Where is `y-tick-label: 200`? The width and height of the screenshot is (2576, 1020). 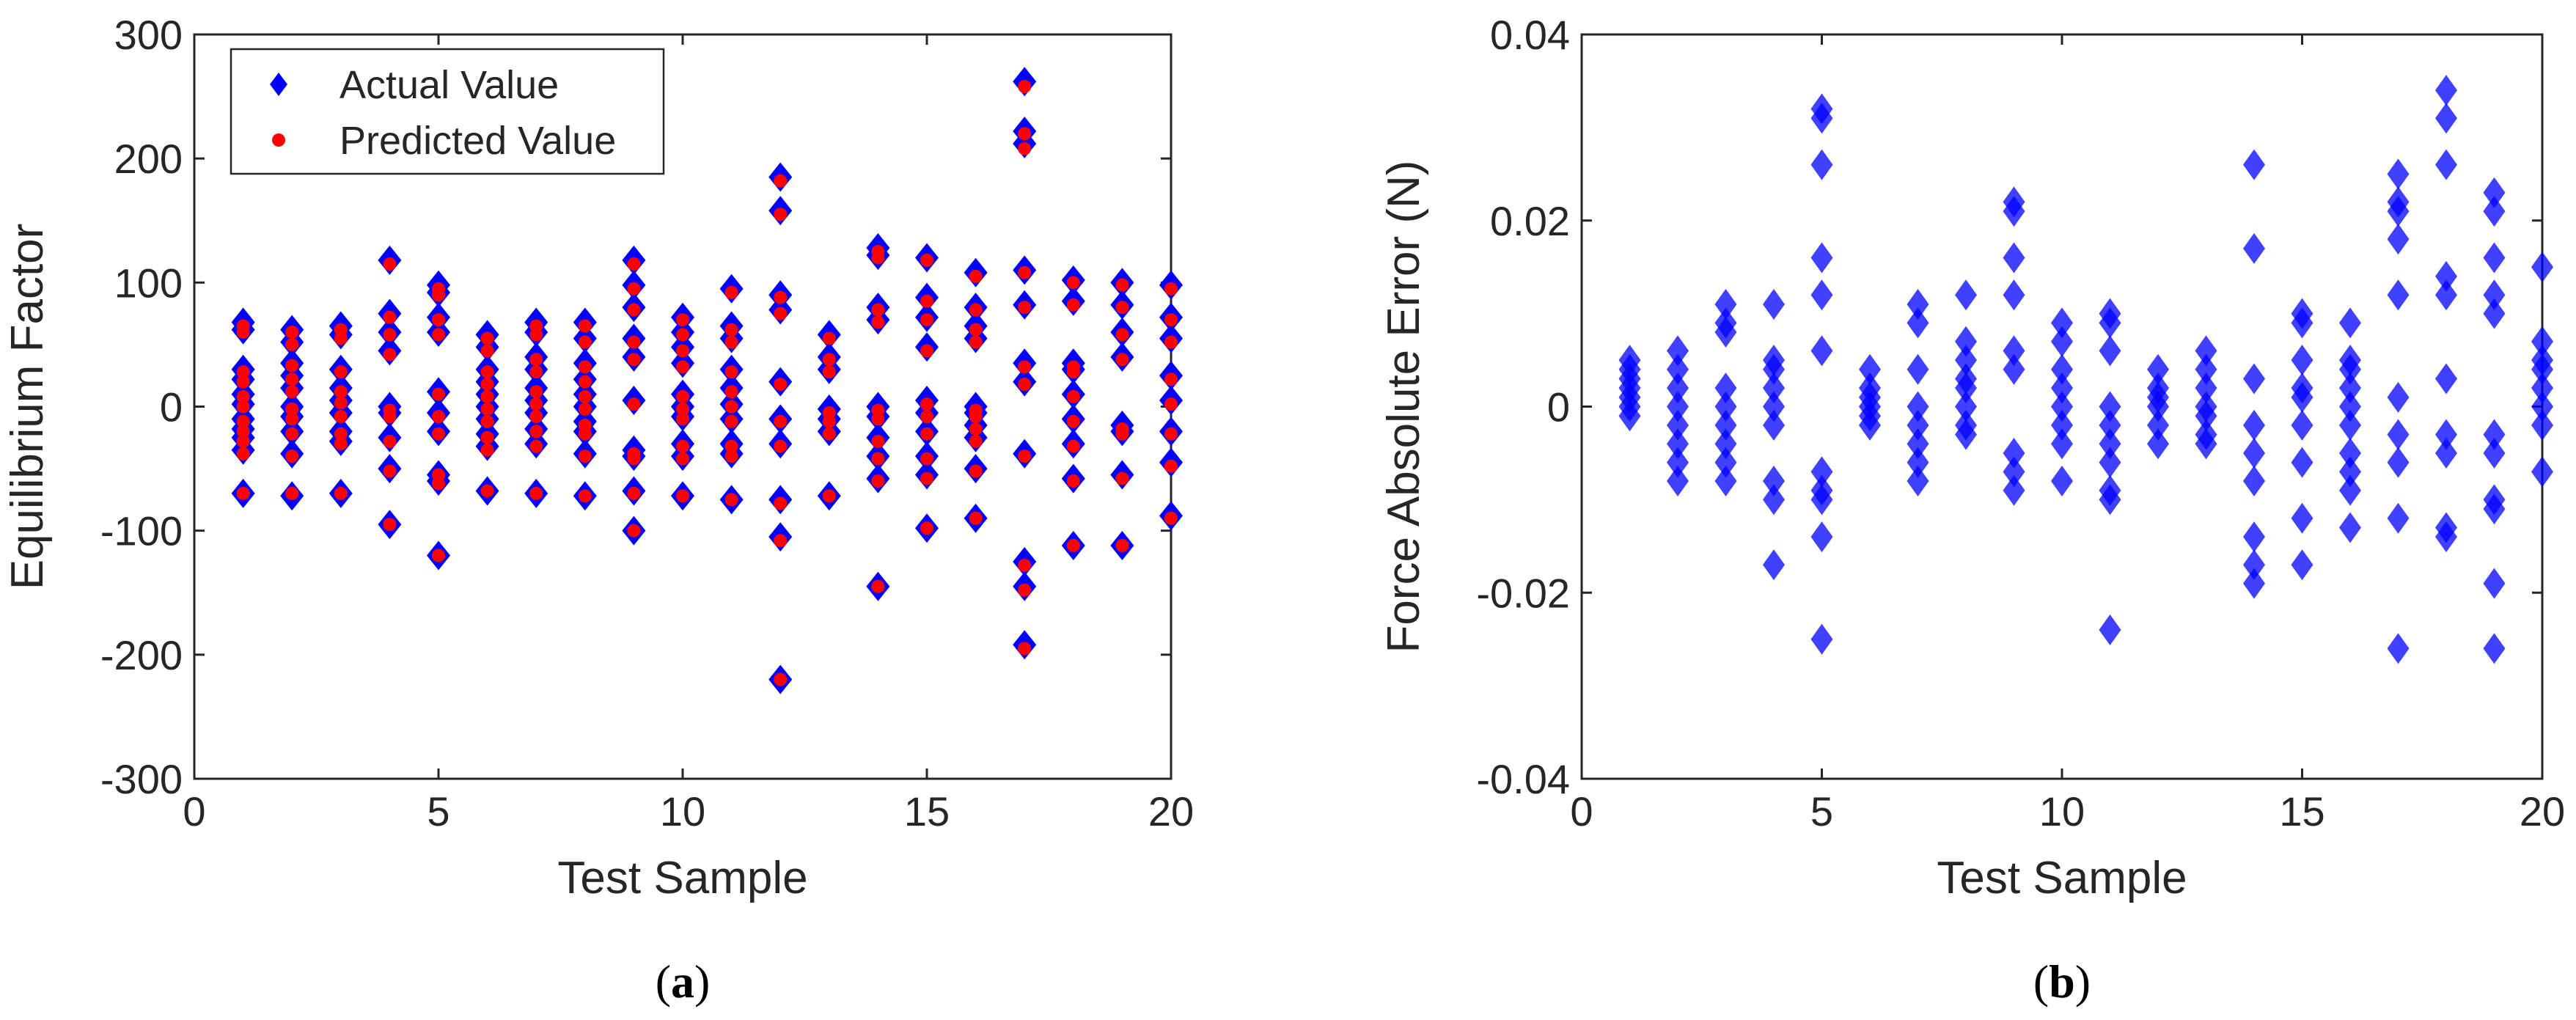 y-tick-label: 200 is located at coordinates (149, 159).